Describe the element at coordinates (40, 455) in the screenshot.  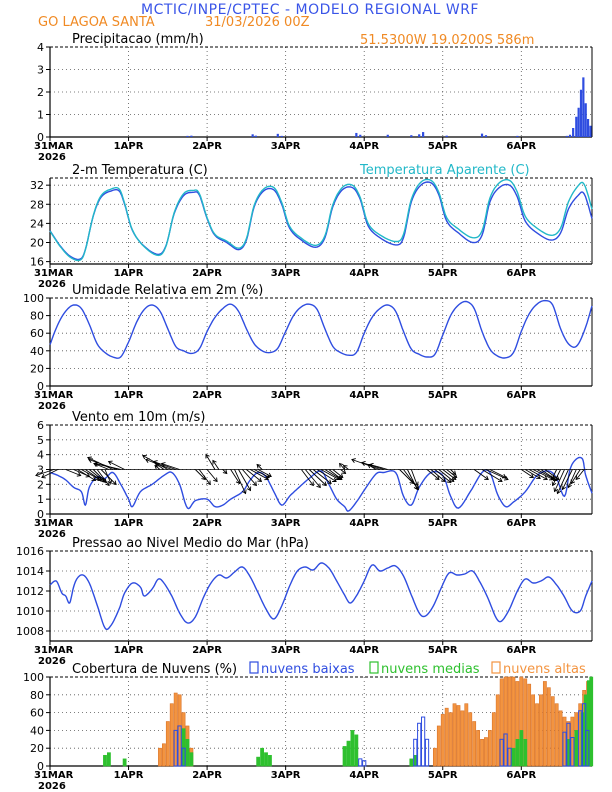
I see `y-tick-label: 4` at that location.